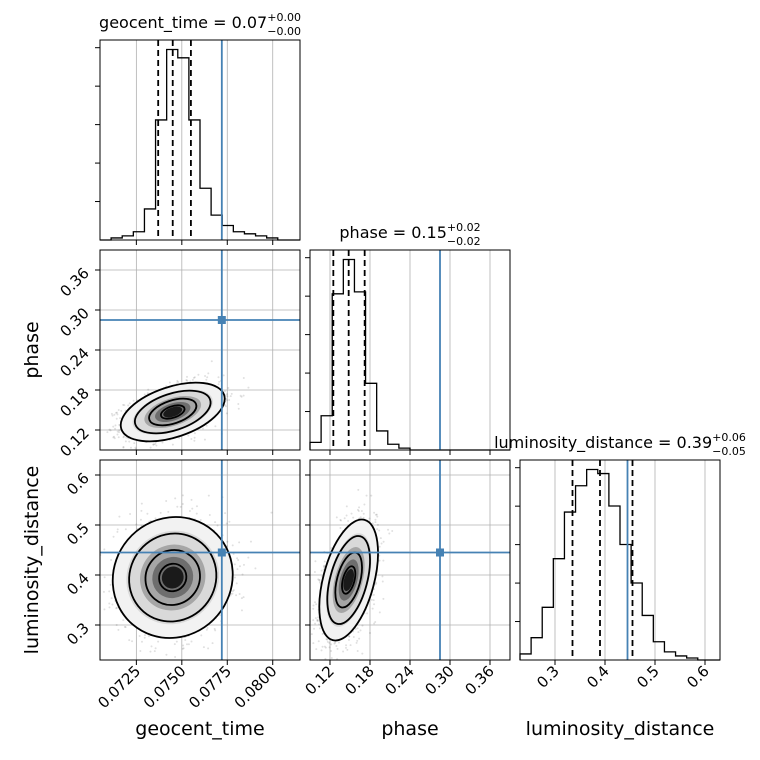 The height and width of the screenshot is (760, 760). I want to click on hist-luminosity_distance-grid, so click(630, 560).